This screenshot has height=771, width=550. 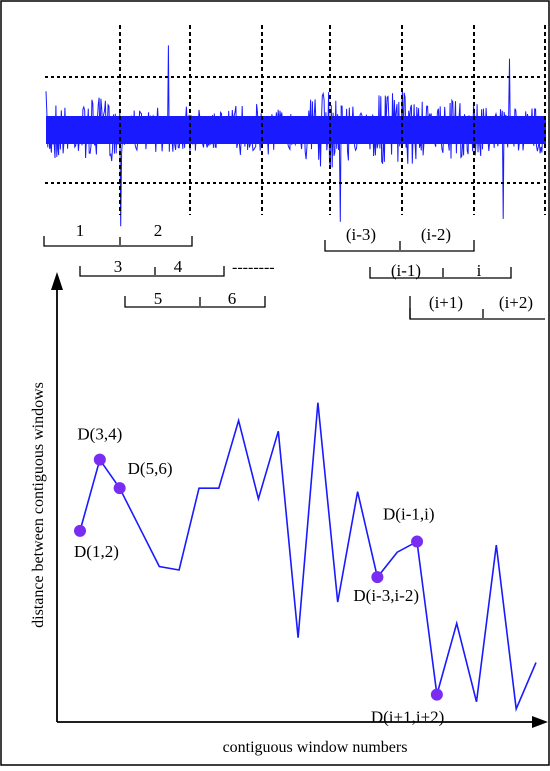 What do you see at coordinates (38, 505) in the screenshot?
I see `y-axis-label: distance between contiguous windows` at bounding box center [38, 505].